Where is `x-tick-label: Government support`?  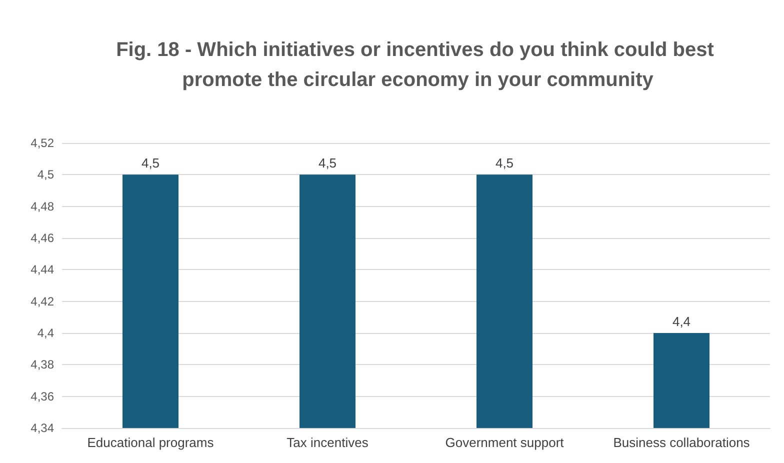 x-tick-label: Government support is located at coordinates (504, 442).